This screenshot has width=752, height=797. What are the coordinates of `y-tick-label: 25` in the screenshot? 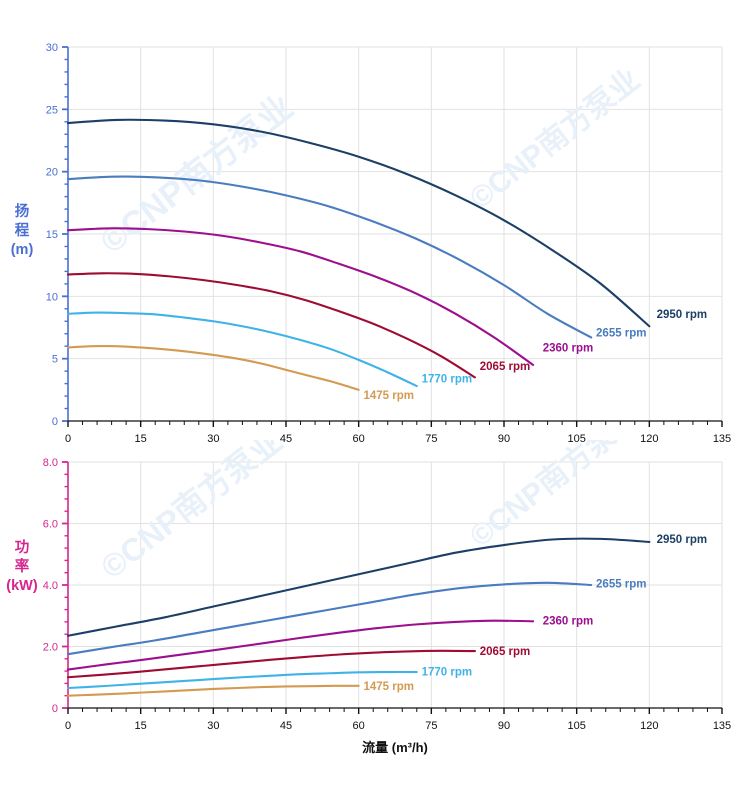 It's located at (52, 110).